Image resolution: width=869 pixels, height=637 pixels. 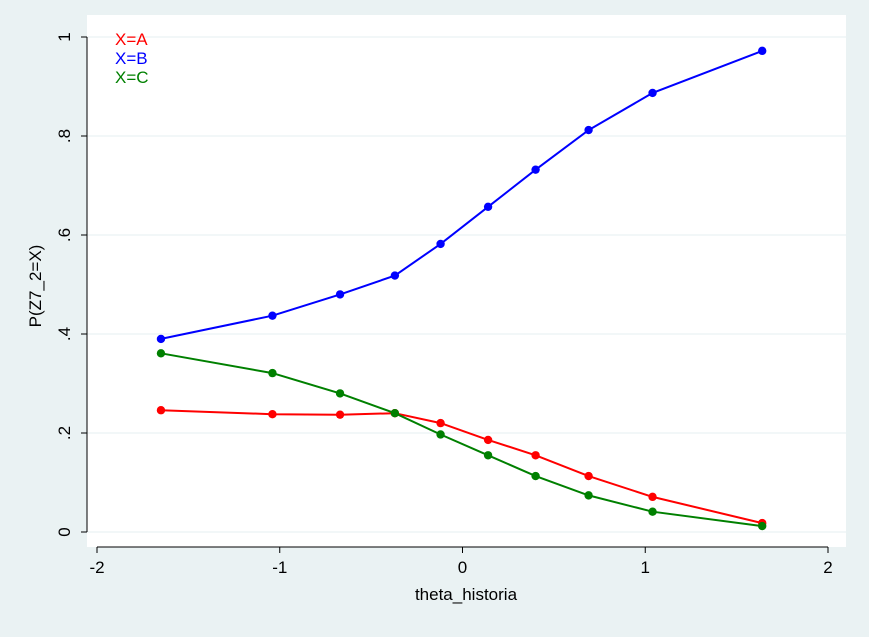 What do you see at coordinates (279, 567) in the screenshot?
I see `x-tick-label: -1` at bounding box center [279, 567].